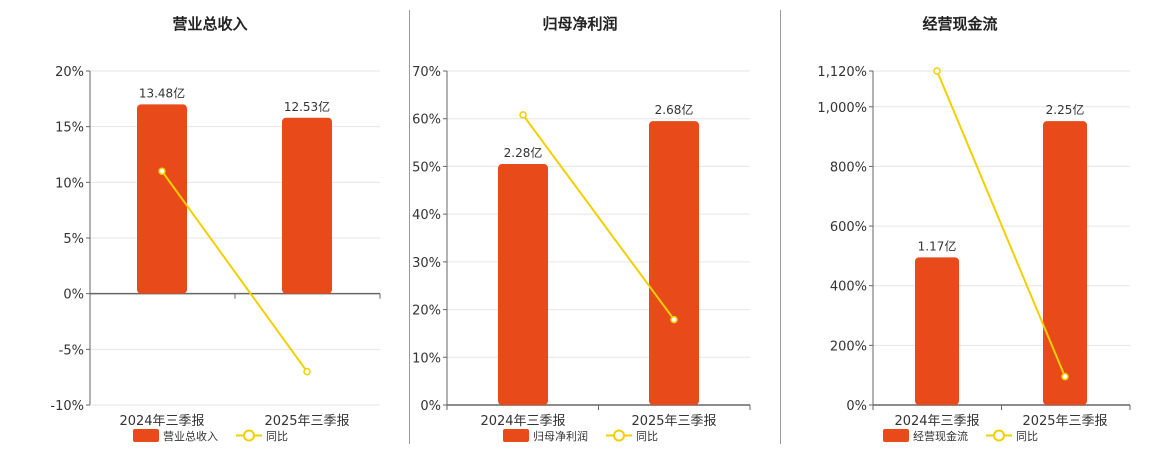 The height and width of the screenshot is (450, 1160). I want to click on y-tick-label: 50%, so click(426, 167).